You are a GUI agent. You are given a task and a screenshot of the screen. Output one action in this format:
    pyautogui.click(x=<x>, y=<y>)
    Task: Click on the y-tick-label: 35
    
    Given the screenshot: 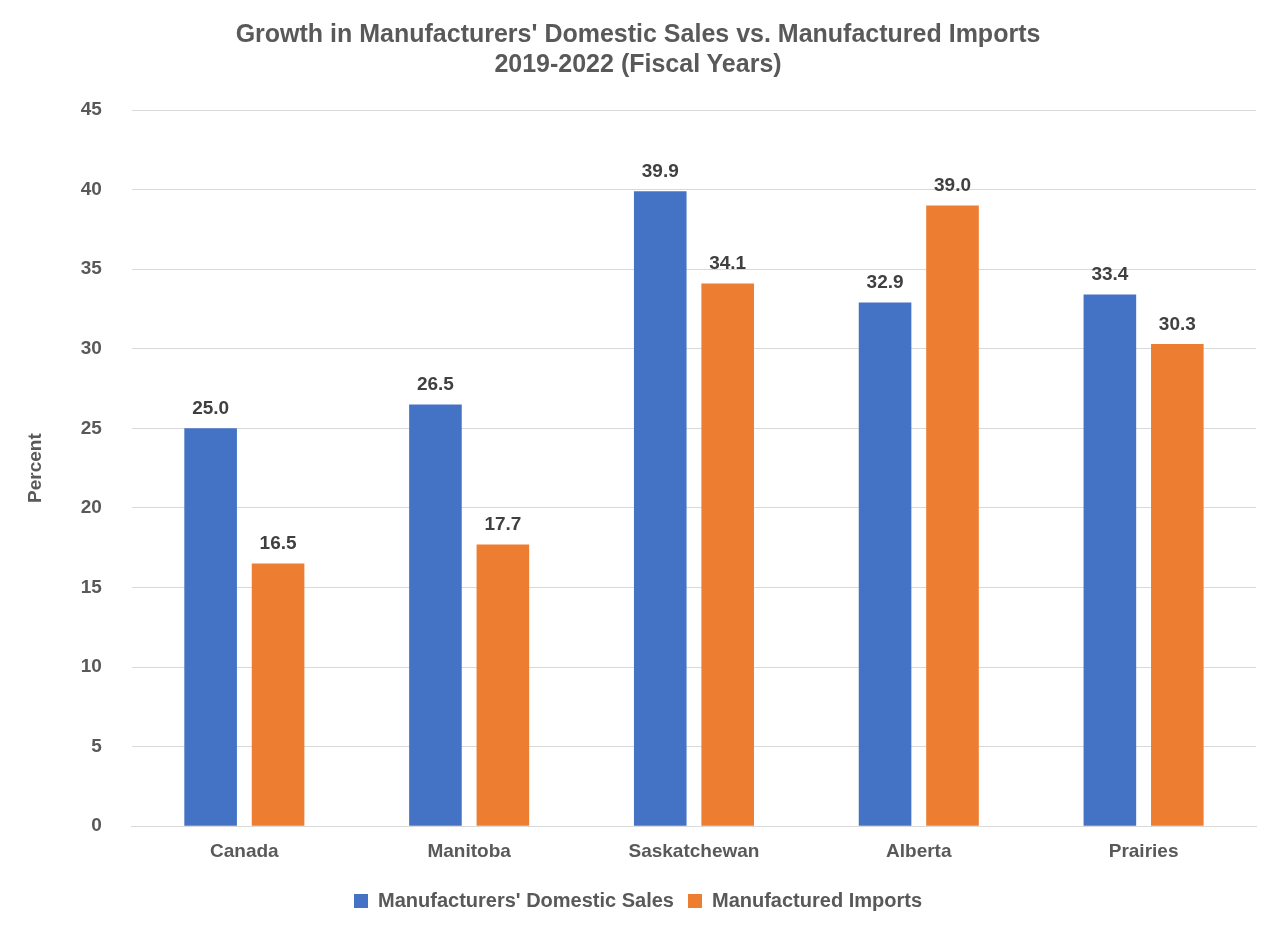 What is the action you would take?
    pyautogui.click(x=91, y=268)
    